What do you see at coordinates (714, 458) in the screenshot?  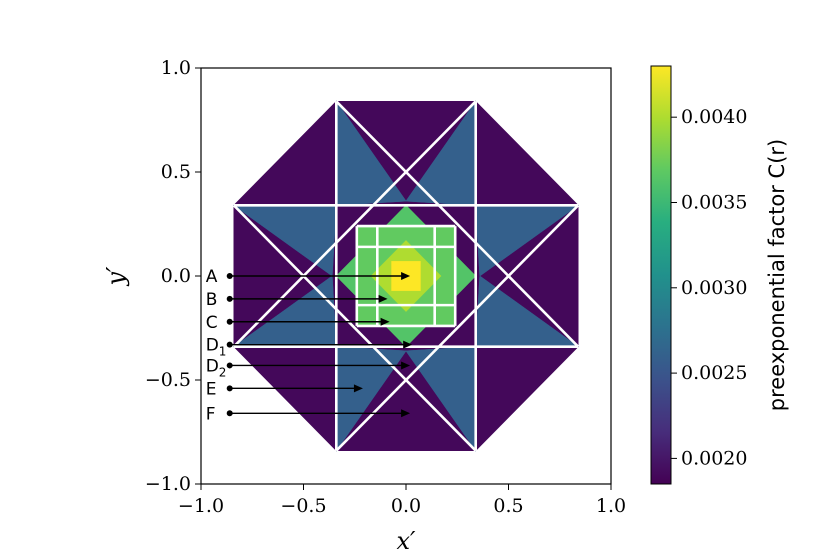 I see `colorbar-tick-label: 0.0020` at bounding box center [714, 458].